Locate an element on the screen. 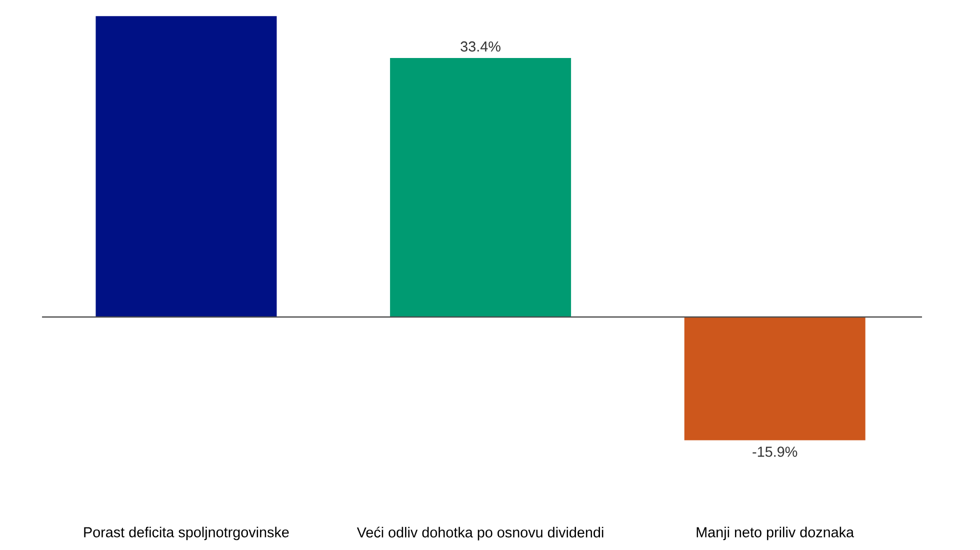 The width and height of the screenshot is (980, 550). data-label: -15.9% is located at coordinates (775, 451).